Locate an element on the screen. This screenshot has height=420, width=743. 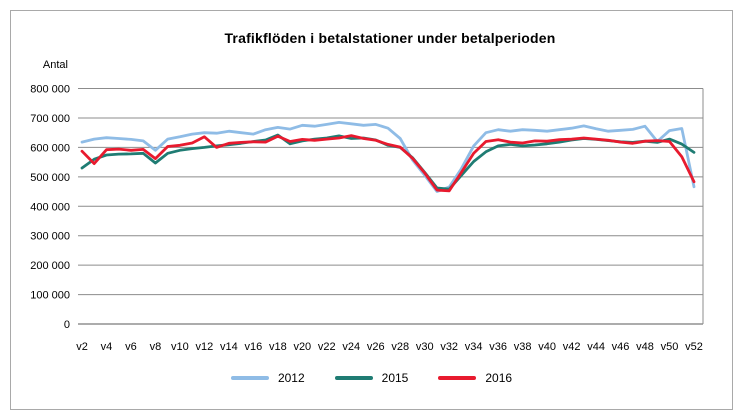
series-line-2016 is located at coordinates (388, 163).